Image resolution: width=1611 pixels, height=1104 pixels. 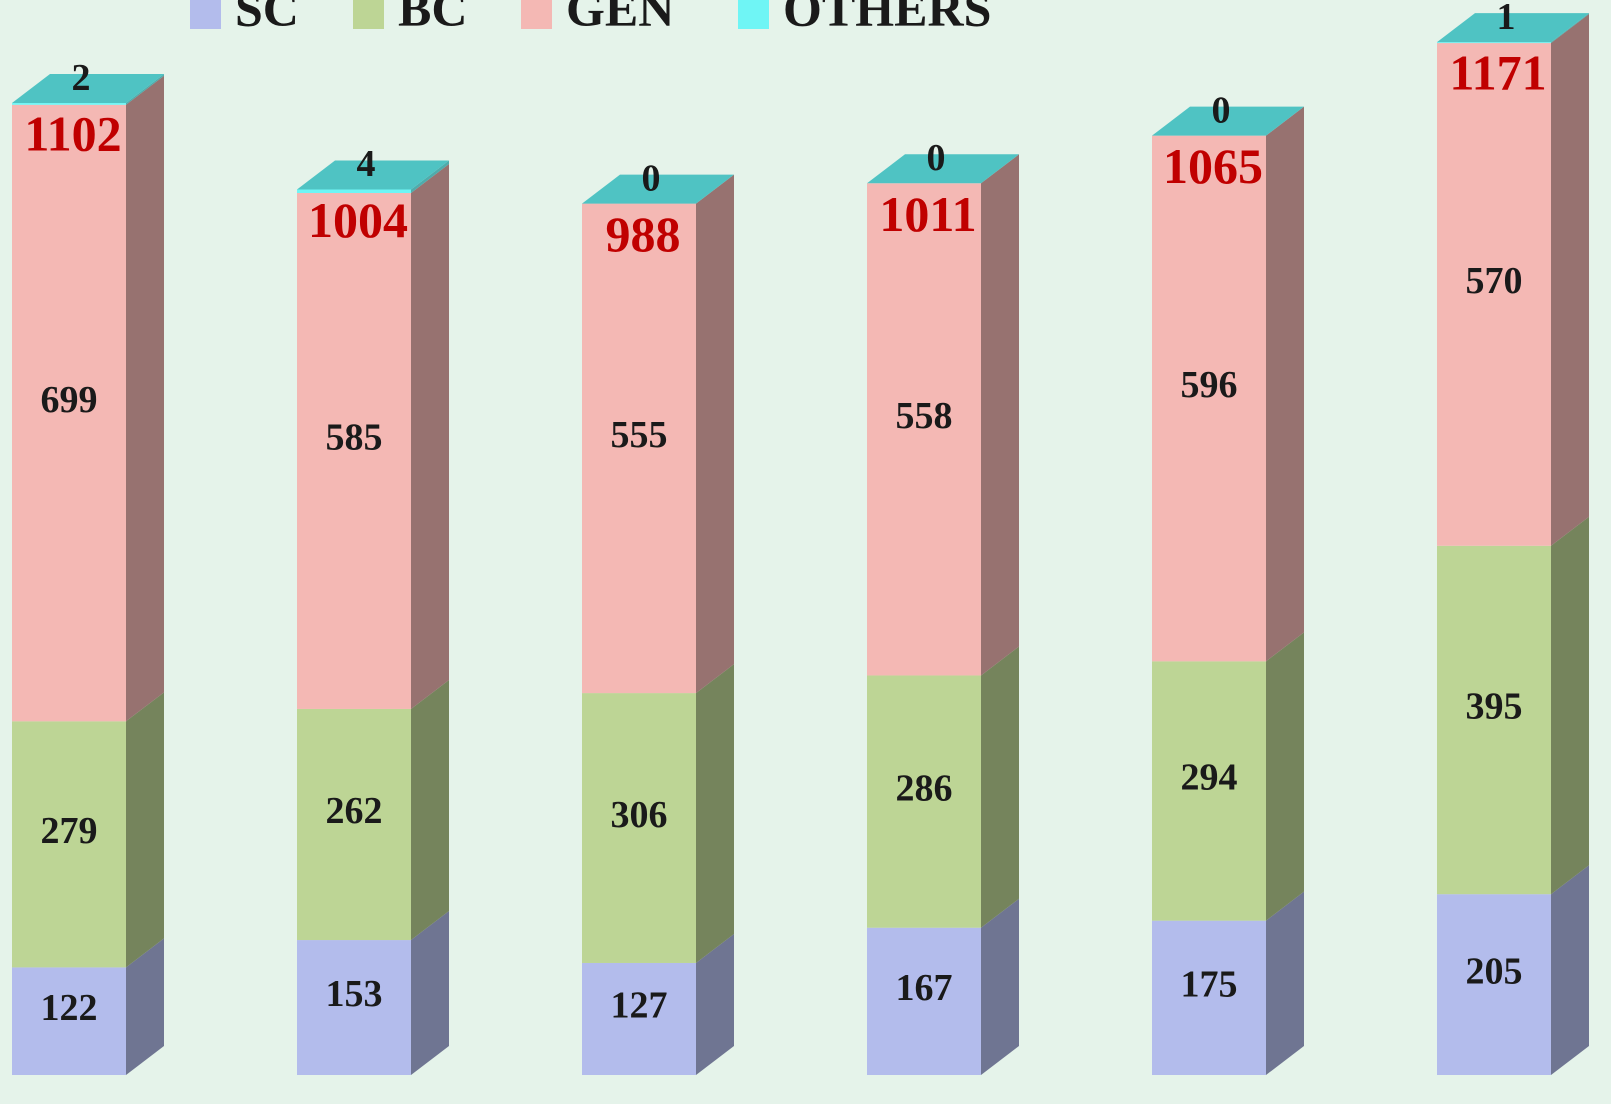 What do you see at coordinates (643, 234) in the screenshot?
I see `total-label: 988` at bounding box center [643, 234].